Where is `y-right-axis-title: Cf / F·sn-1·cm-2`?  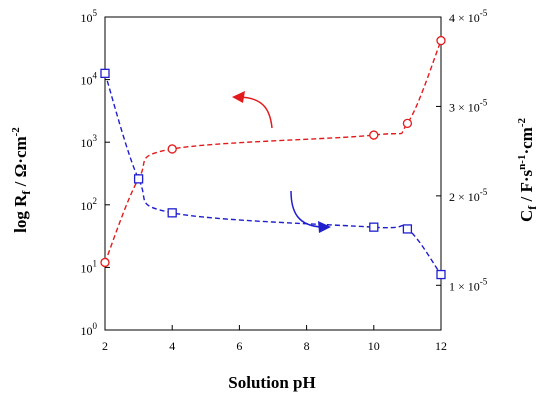 y-right-axis-title: Cf / F·sn-1·cm-2 is located at coordinates (527, 169).